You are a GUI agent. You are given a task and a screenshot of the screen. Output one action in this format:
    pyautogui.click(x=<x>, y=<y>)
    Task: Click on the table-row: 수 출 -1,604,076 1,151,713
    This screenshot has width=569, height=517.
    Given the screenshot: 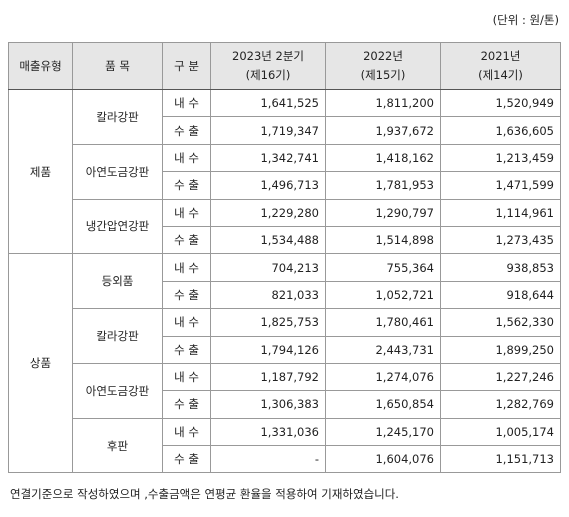 What is the action you would take?
    pyautogui.click(x=285, y=459)
    